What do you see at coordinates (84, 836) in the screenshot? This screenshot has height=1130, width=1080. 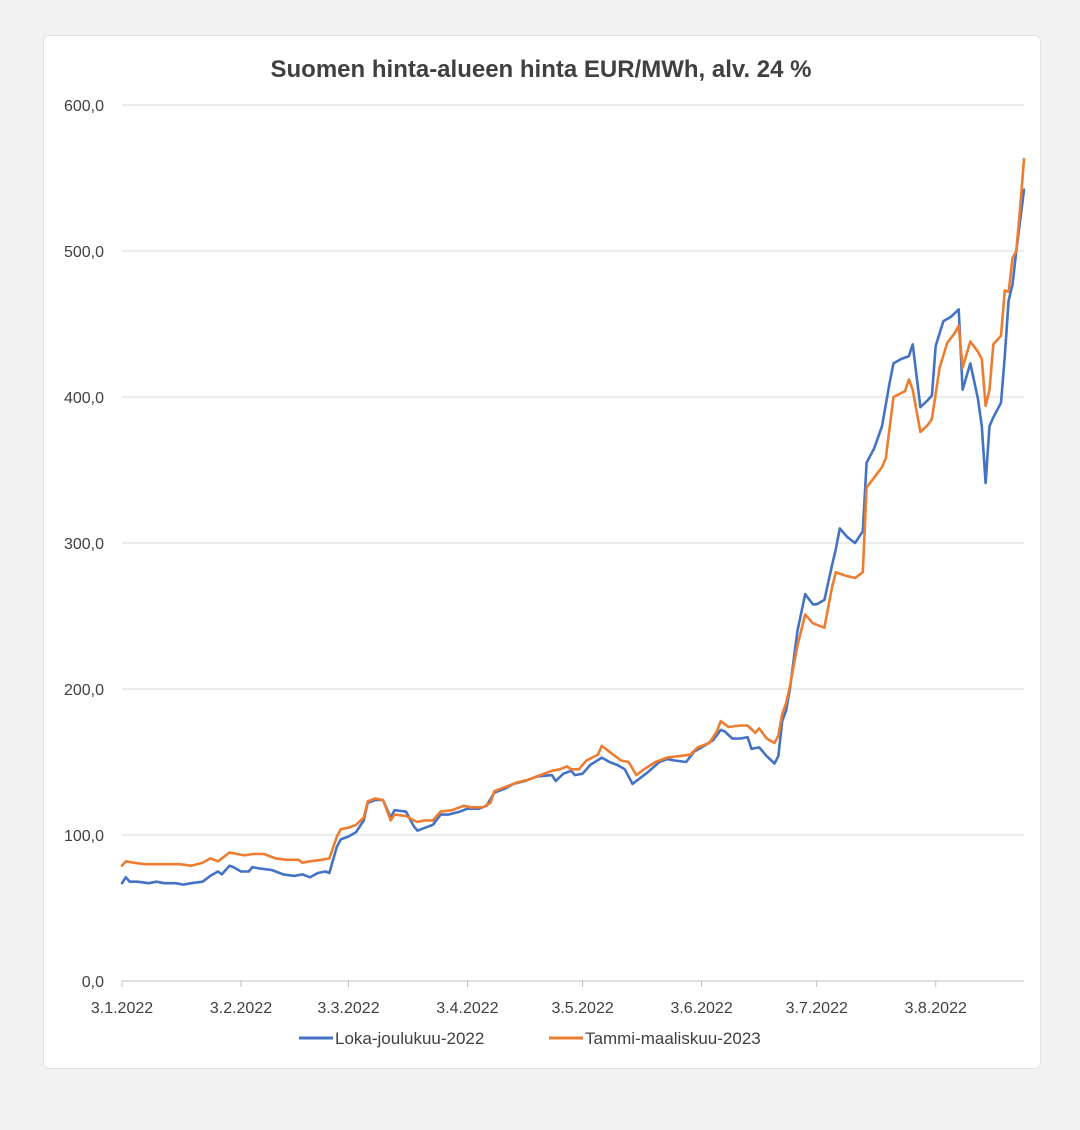 I see `y-tick-label: 100,0` at bounding box center [84, 836].